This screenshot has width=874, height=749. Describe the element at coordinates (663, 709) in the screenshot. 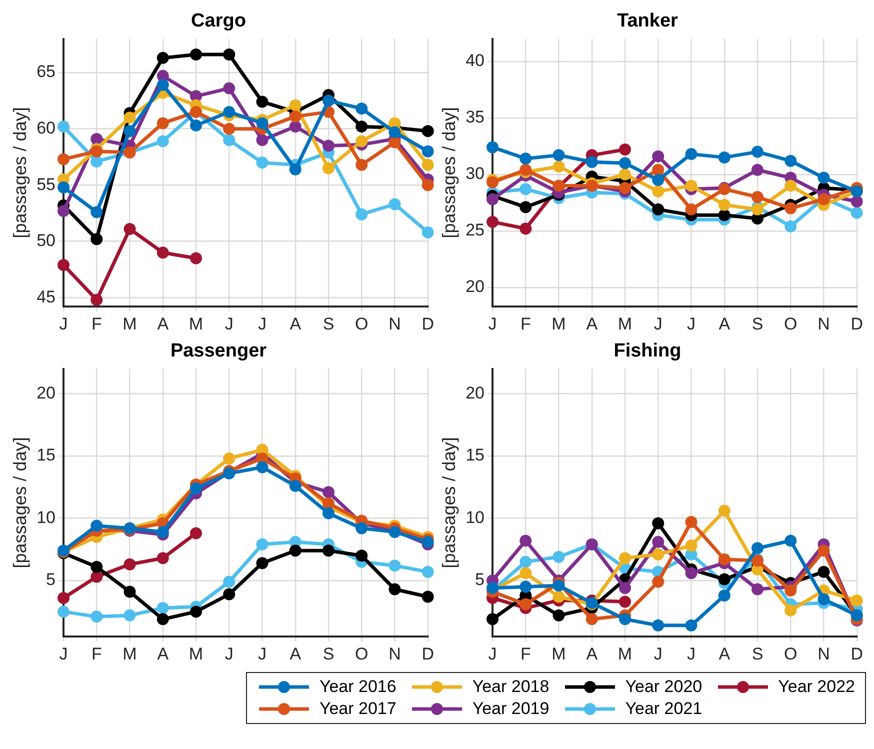

I see `legend-label: Year 2021` at that location.